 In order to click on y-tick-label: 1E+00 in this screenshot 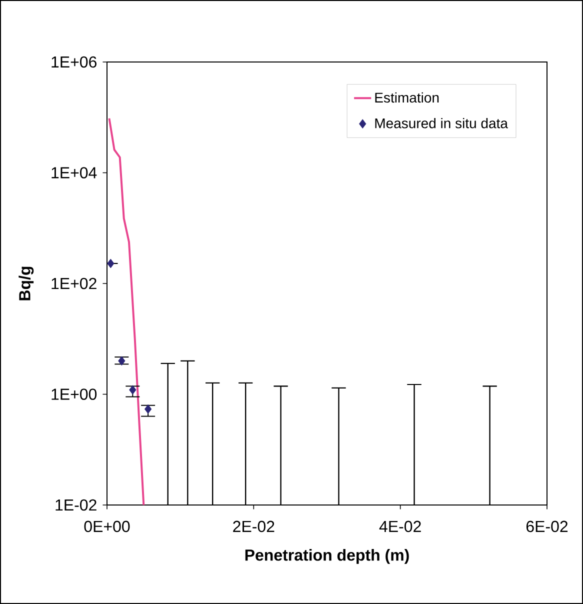, I will do `click(74, 394)`.